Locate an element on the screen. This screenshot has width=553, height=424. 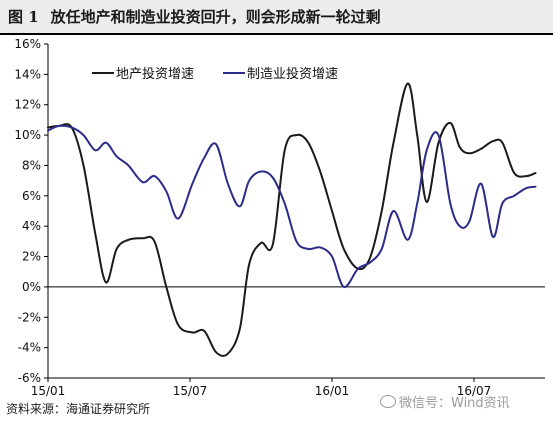
figure-title-text: 放任地产和制造业投资回升，则会形成新一轮过剩 is located at coordinates (215, 17).